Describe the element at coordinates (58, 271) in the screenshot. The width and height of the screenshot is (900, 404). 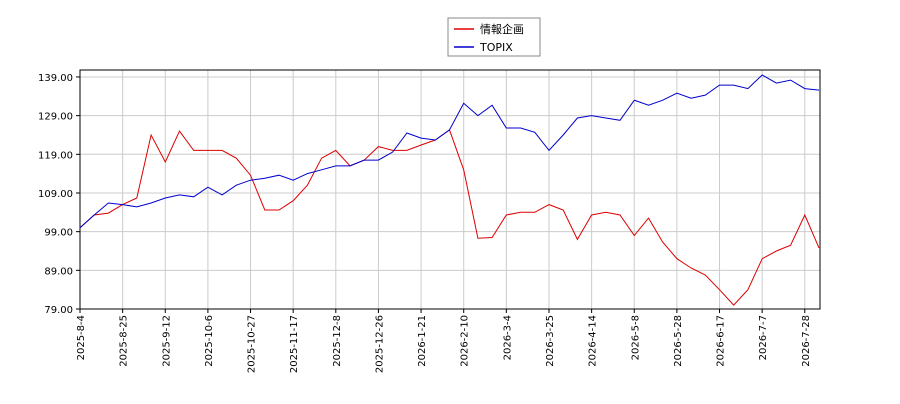
I see `y-tick-label: 89.00` at that location.